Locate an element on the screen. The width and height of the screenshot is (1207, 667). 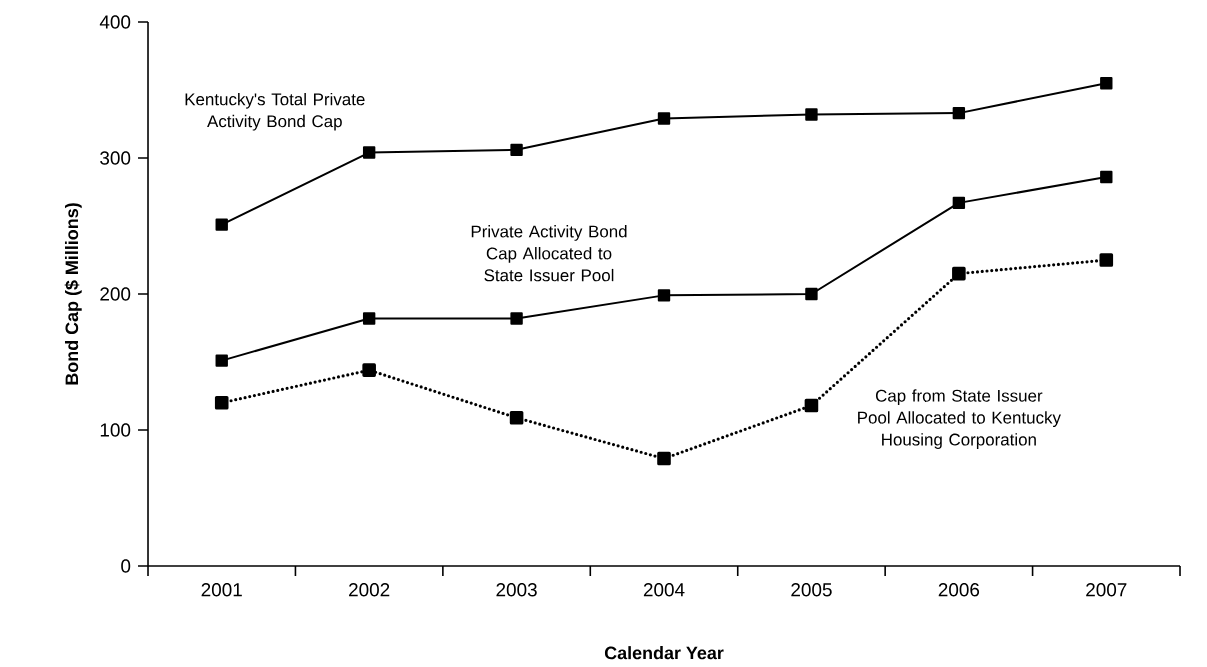
x-tick-label: 2002 is located at coordinates (369, 590).